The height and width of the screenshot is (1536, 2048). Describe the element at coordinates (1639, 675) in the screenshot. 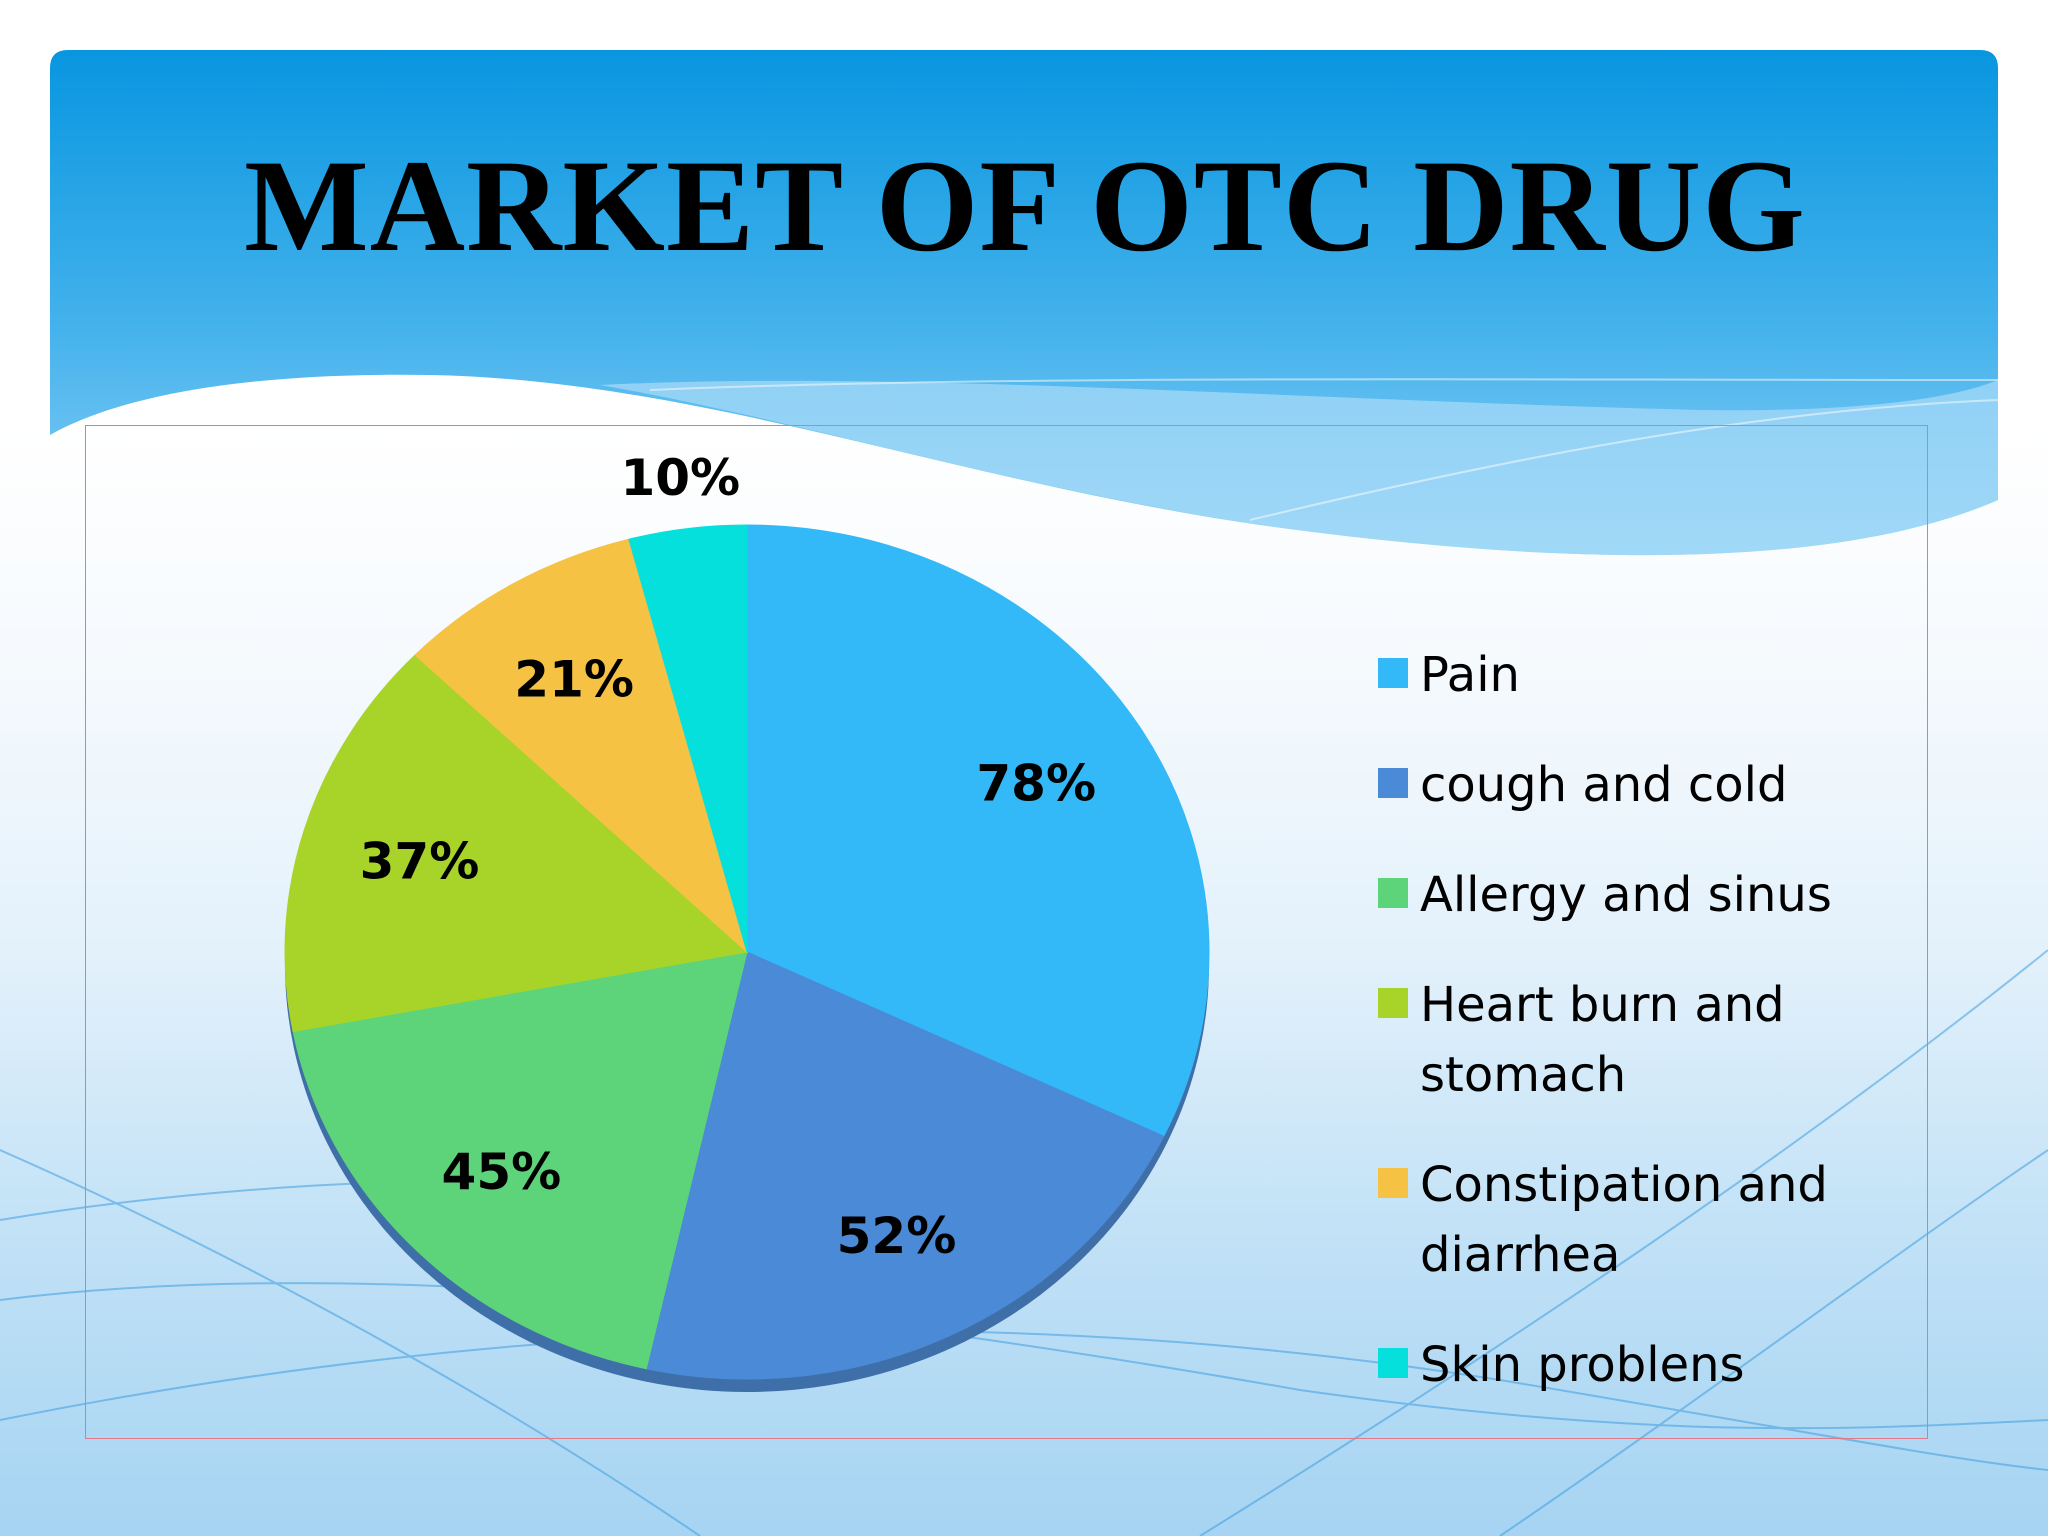

I see `legend-item-pain: Pain` at that location.